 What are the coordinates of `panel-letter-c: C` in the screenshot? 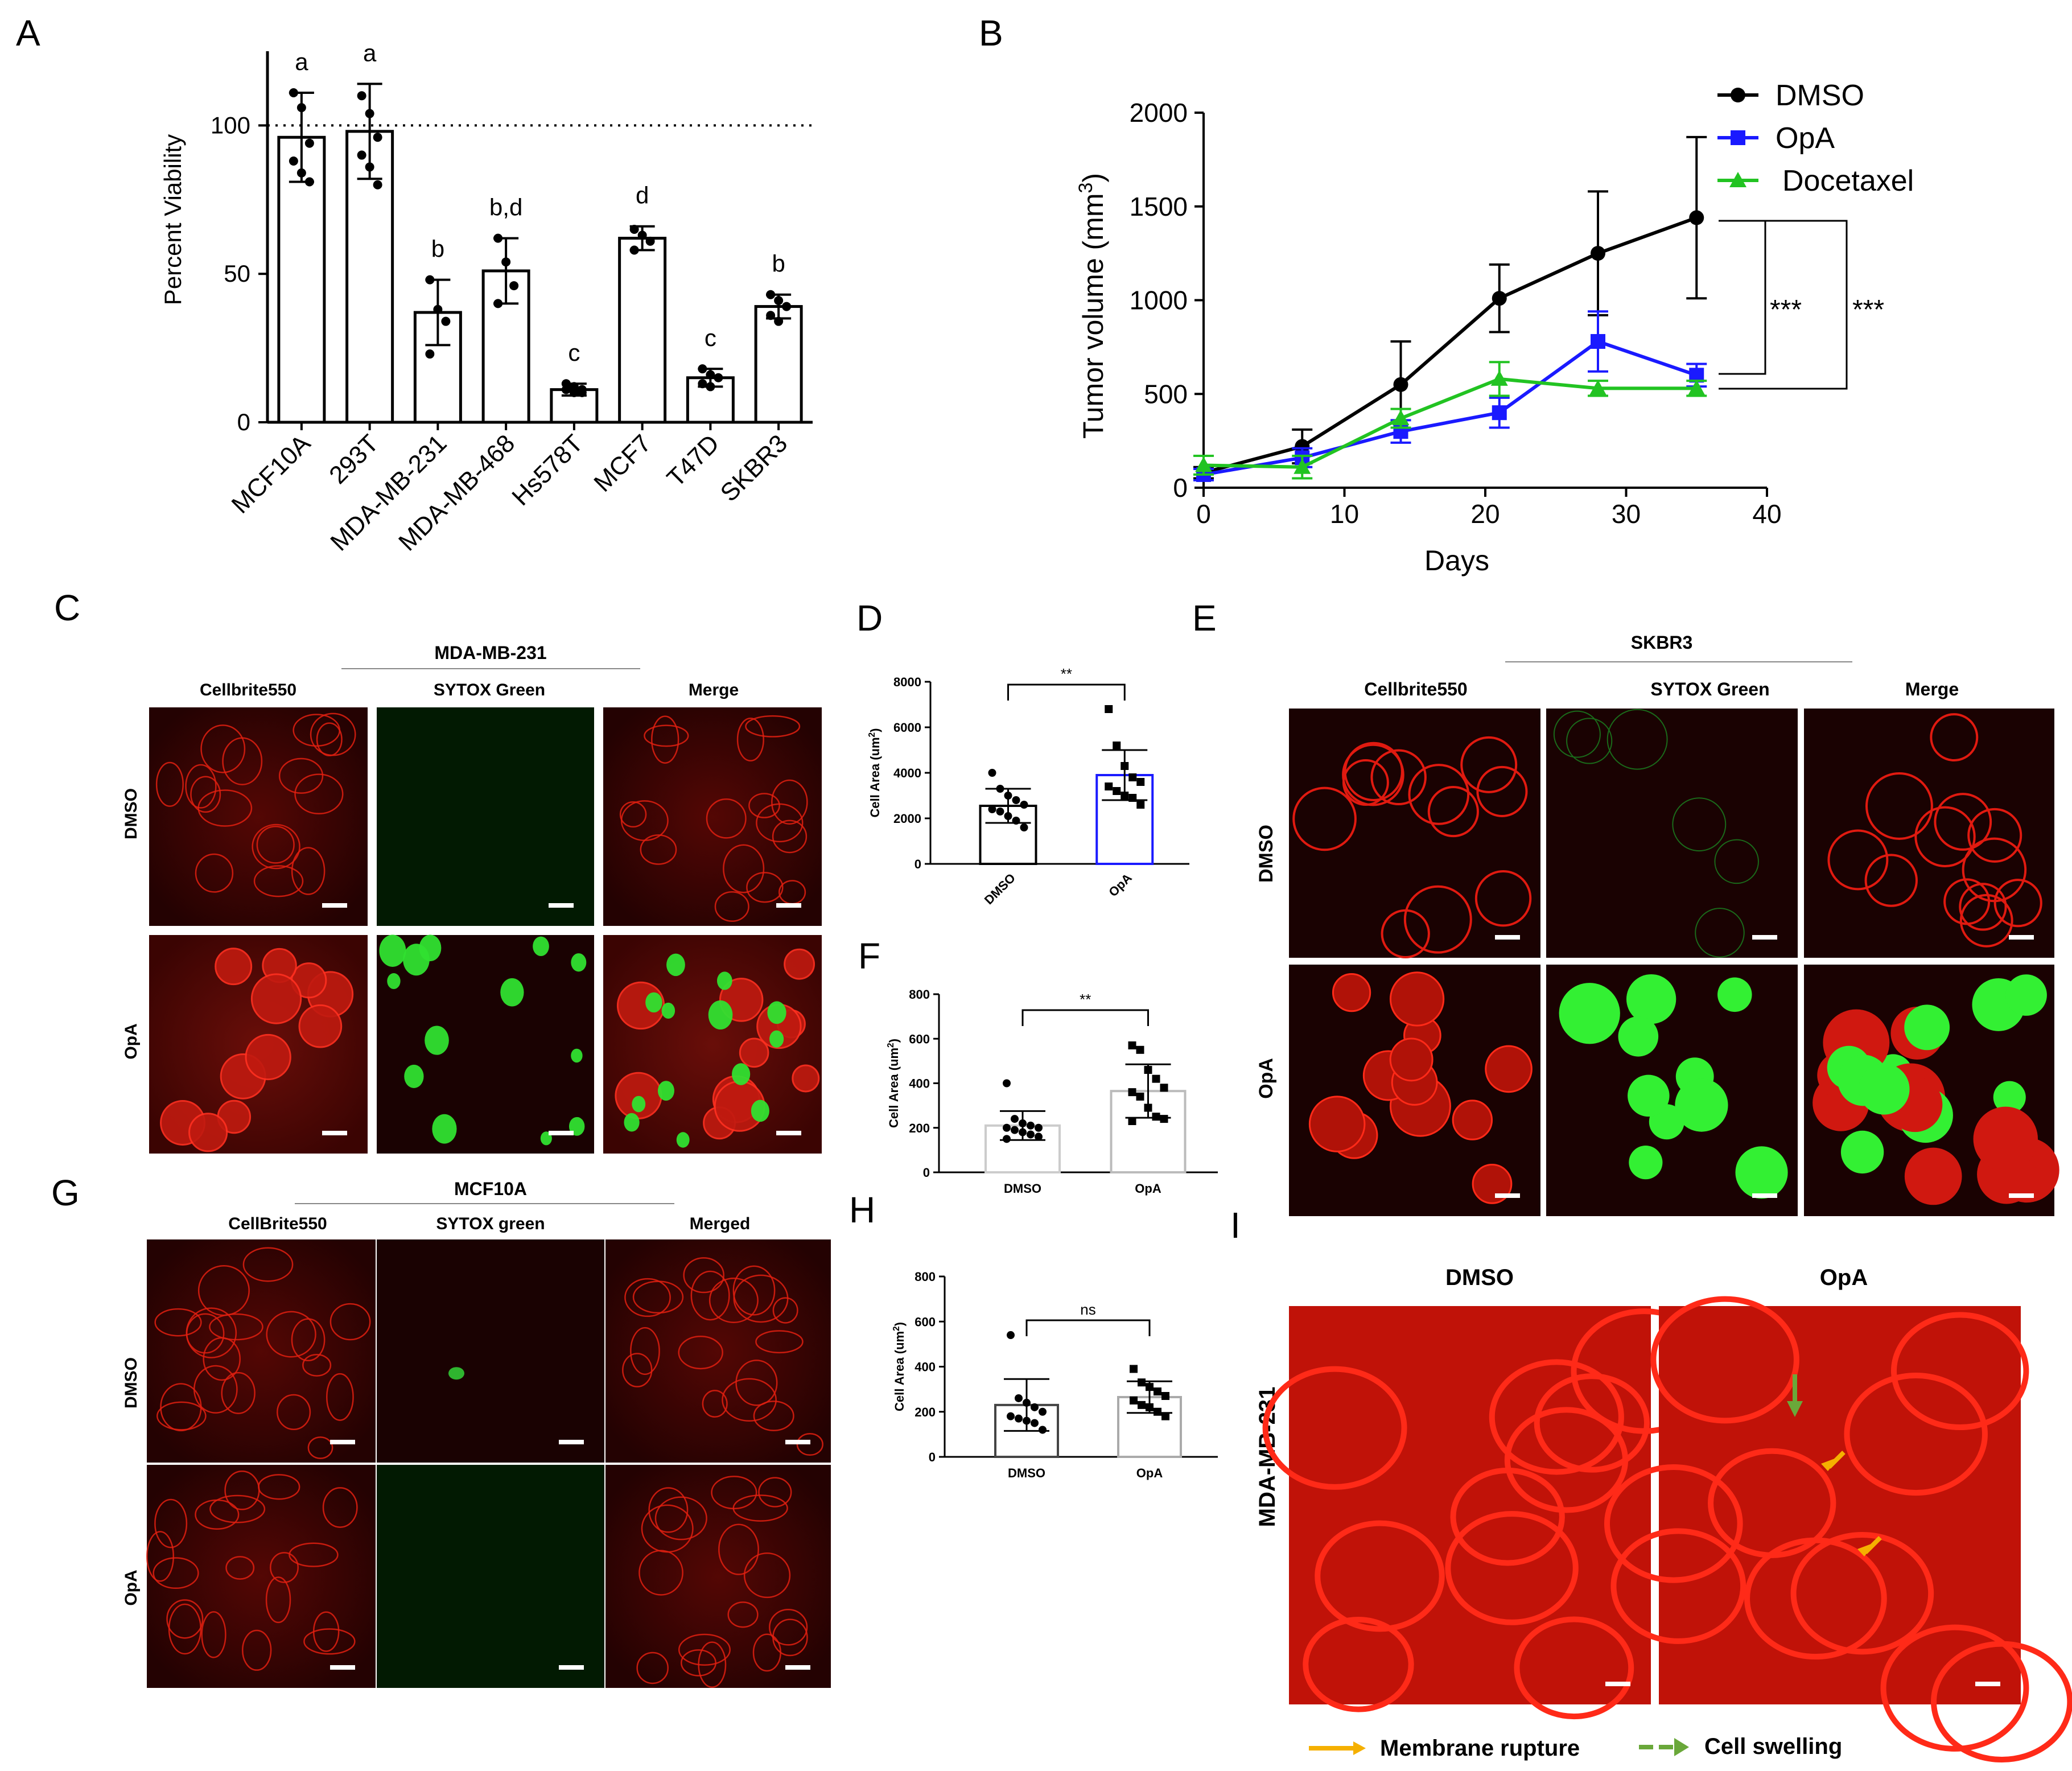 It's located at (67, 607).